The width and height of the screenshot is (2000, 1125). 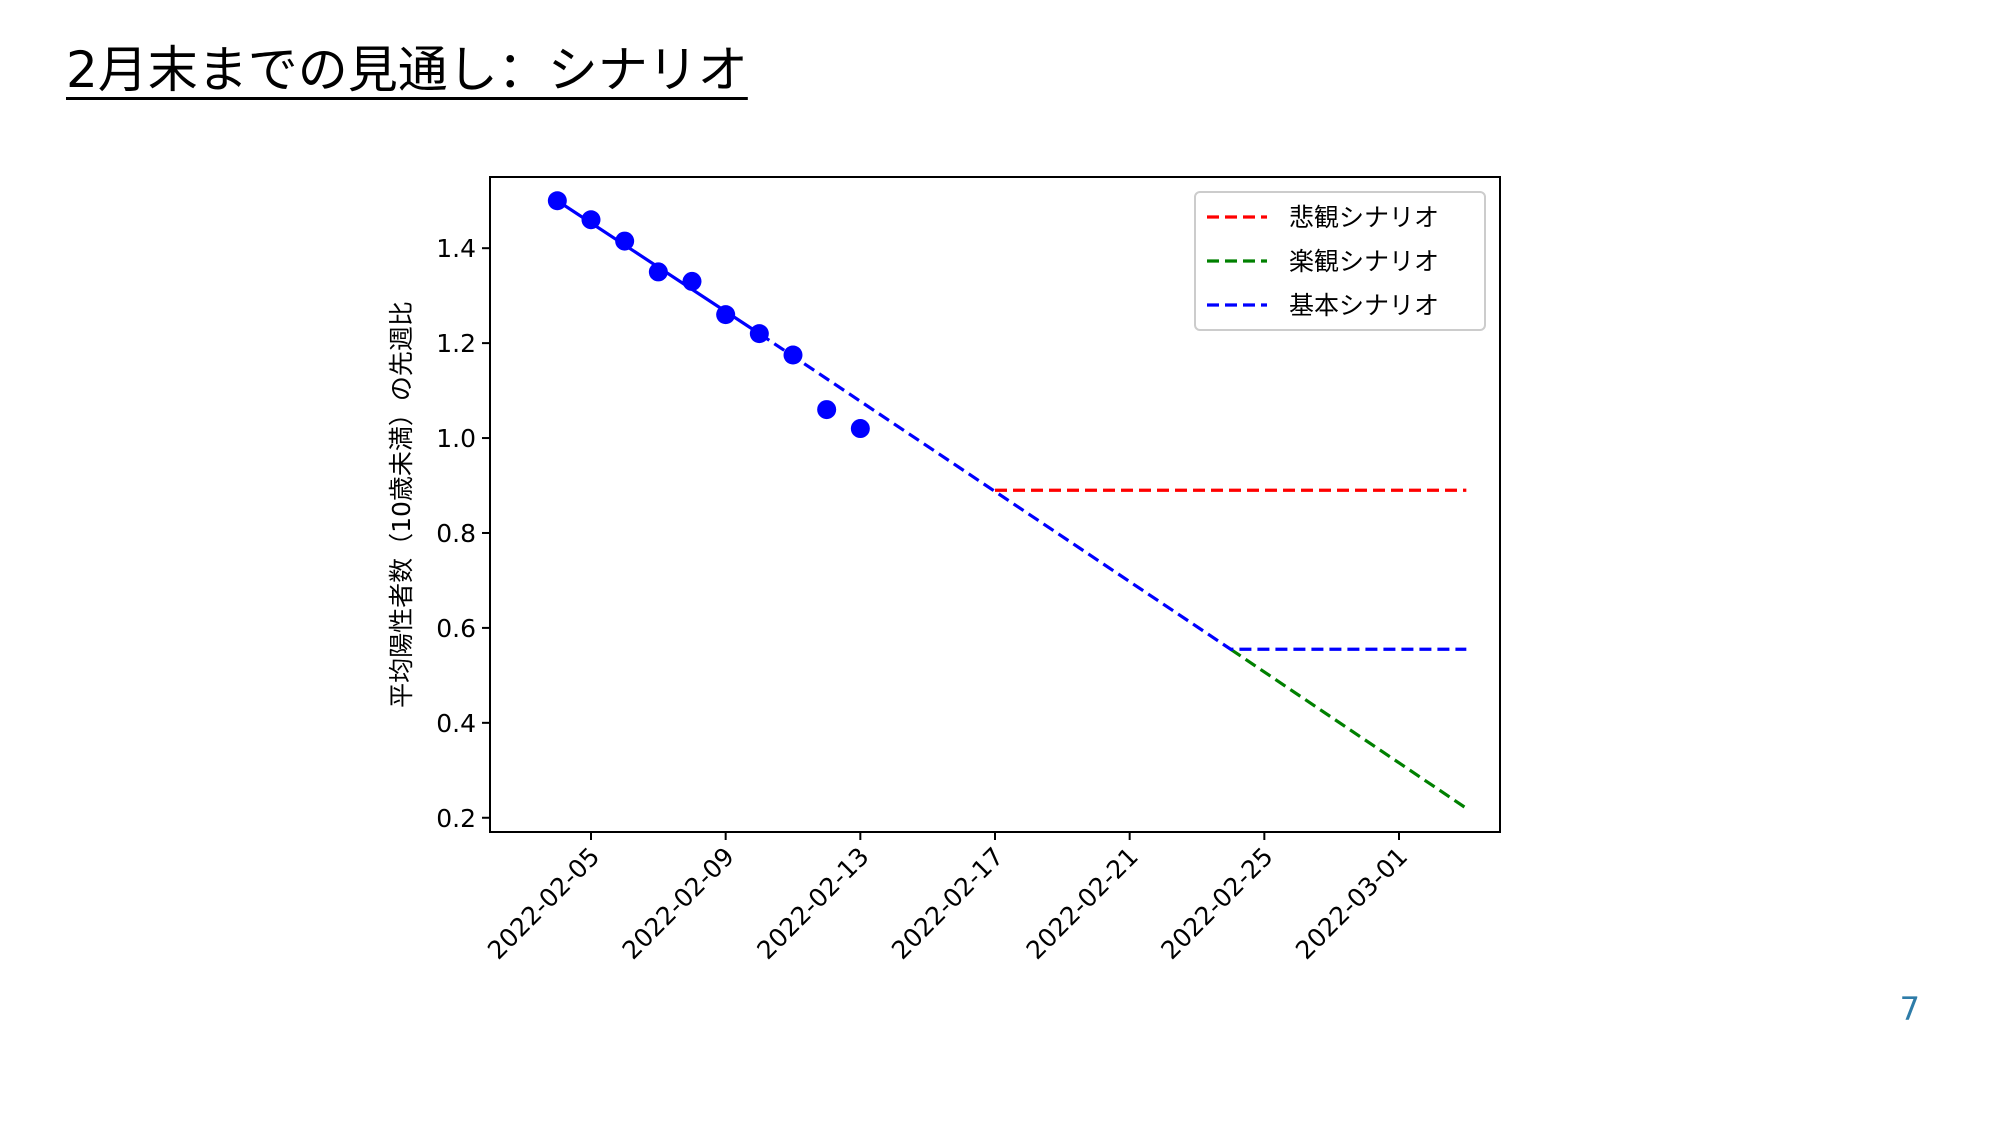 What do you see at coordinates (1082, 903) in the screenshot?
I see `x-tick-label: 2022-02-21` at bounding box center [1082, 903].